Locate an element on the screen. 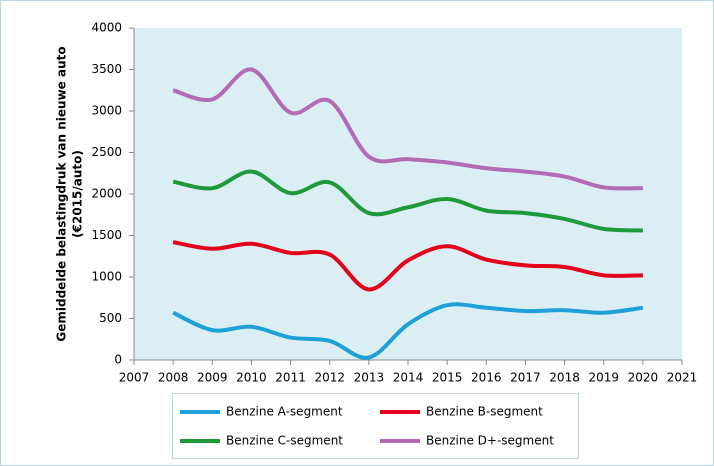 The width and height of the screenshot is (714, 466). y-tick-label: 1500 is located at coordinates (106, 235).